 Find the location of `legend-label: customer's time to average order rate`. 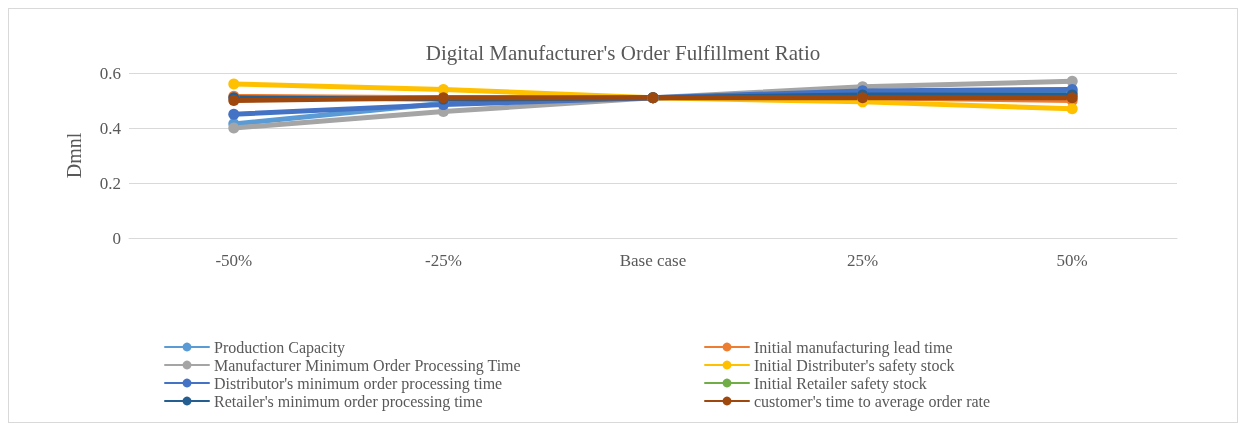

legend-label: customer's time to average order rate is located at coordinates (872, 401).